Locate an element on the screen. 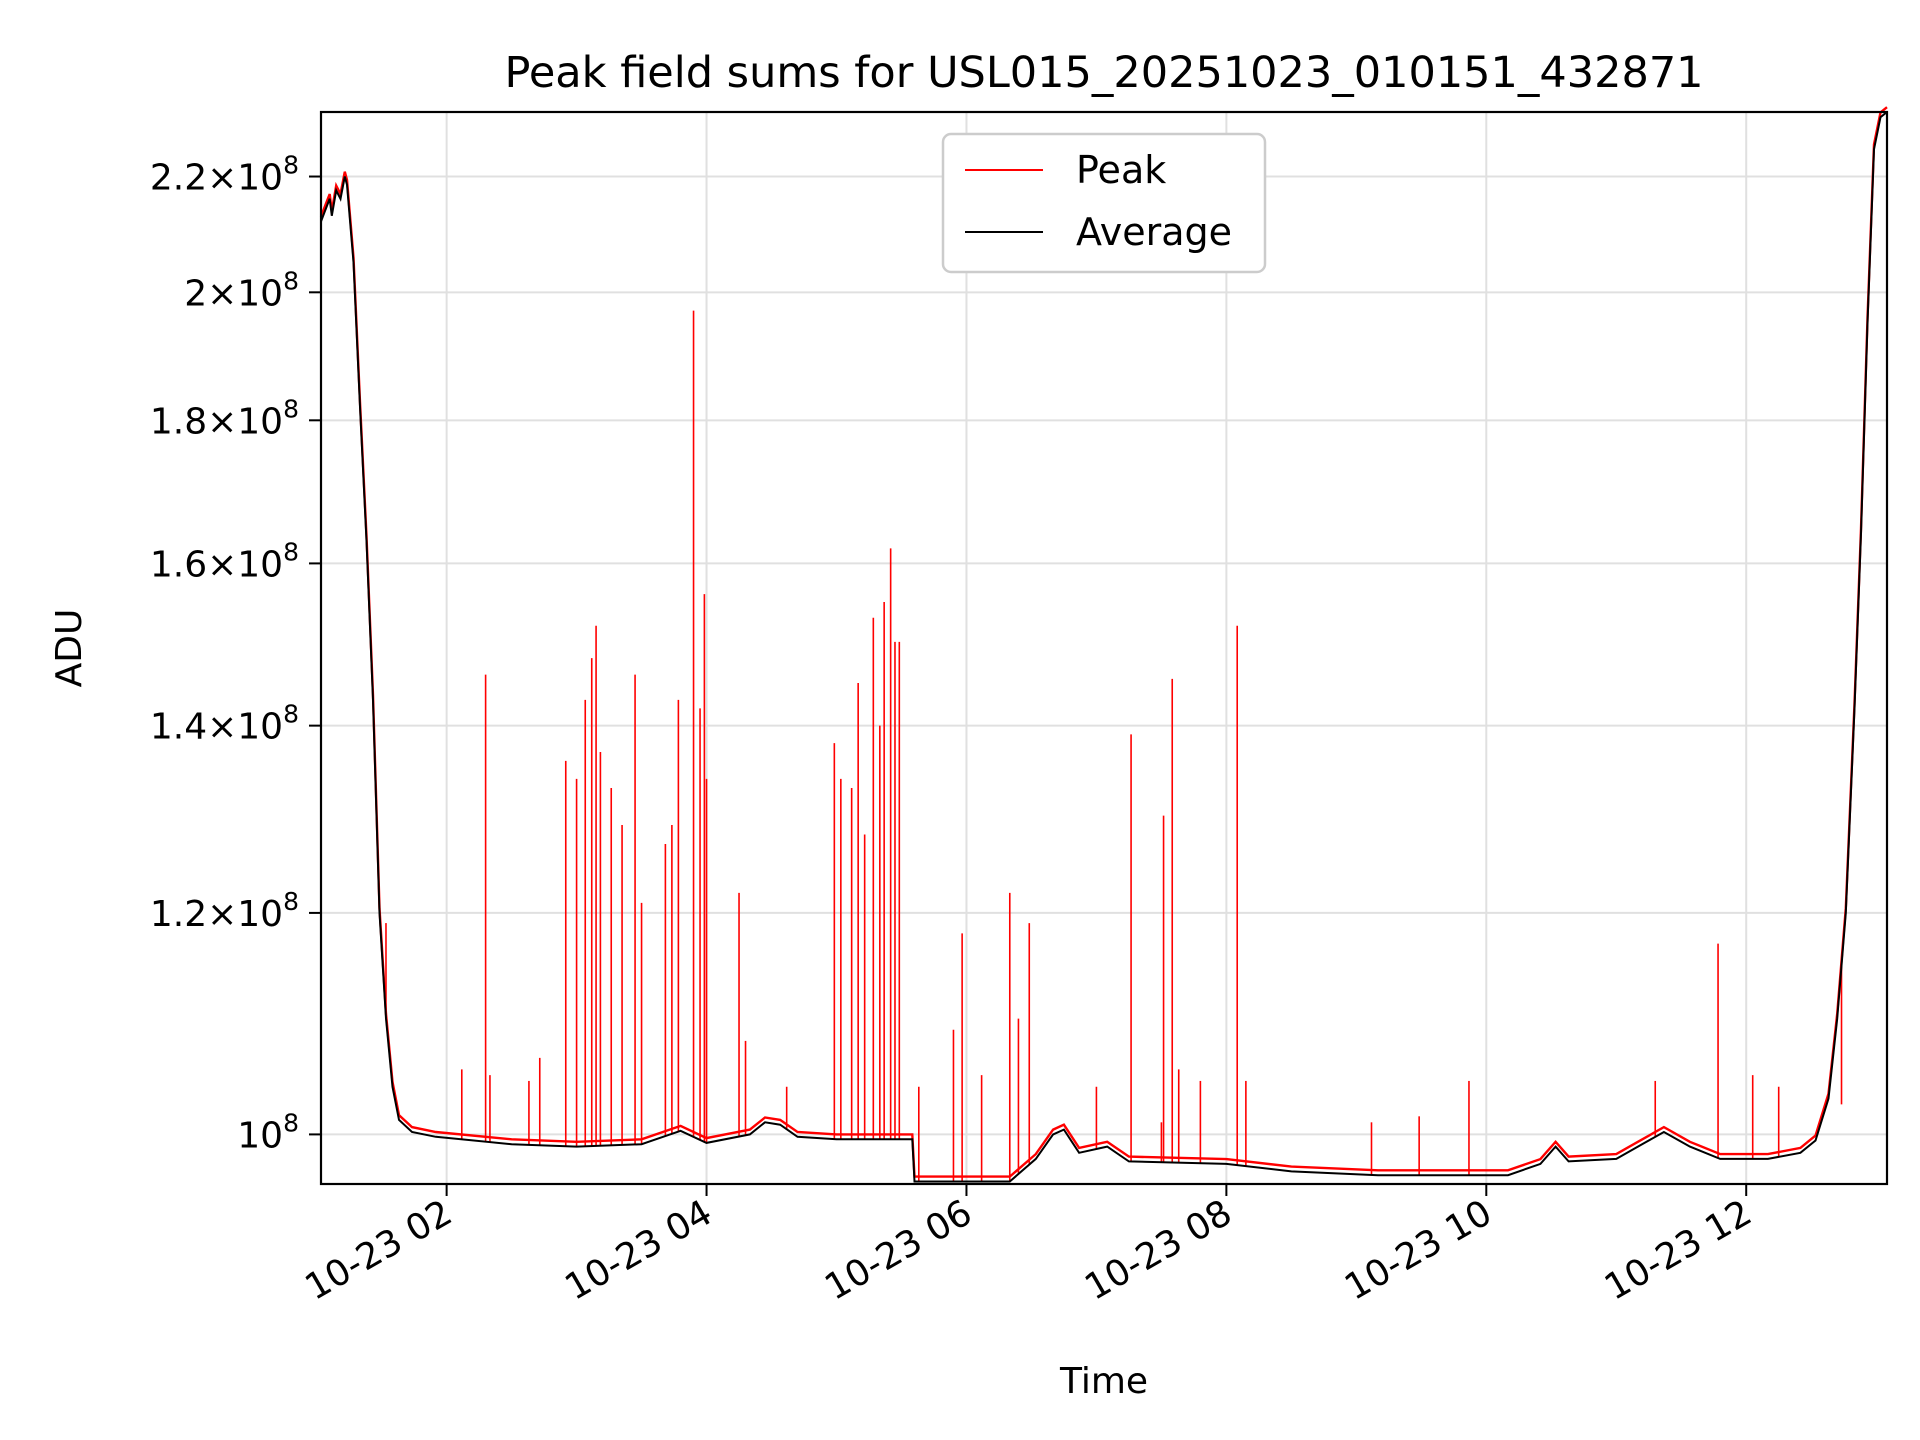 The image size is (1920, 1440). y-tick-mantissa: 2.2× is located at coordinates (193, 178).